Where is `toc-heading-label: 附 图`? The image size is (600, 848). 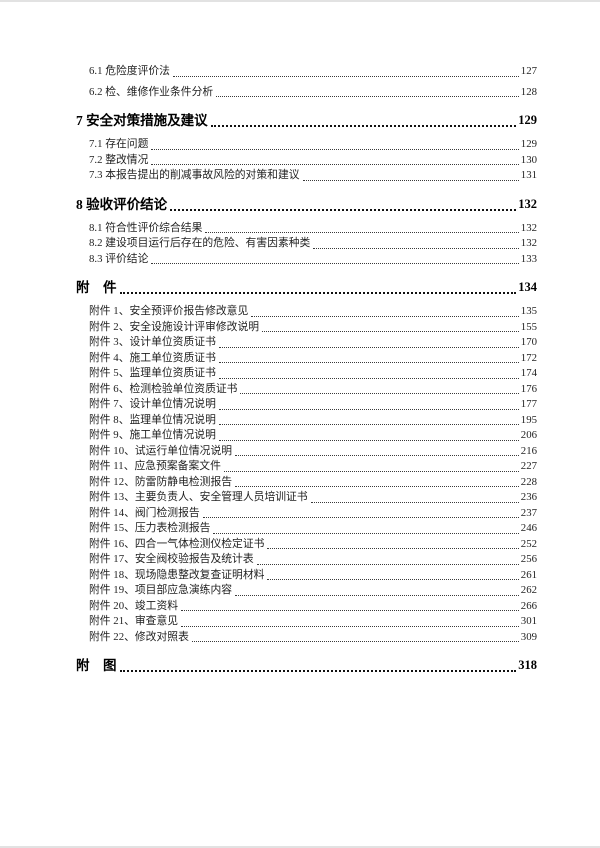 toc-heading-label: 附 图 is located at coordinates (96, 665).